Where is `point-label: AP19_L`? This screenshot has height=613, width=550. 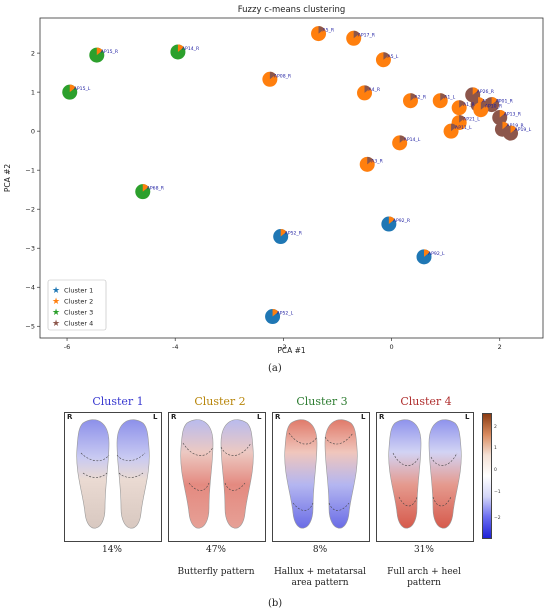 point-label: AP19_L is located at coordinates (523, 130).